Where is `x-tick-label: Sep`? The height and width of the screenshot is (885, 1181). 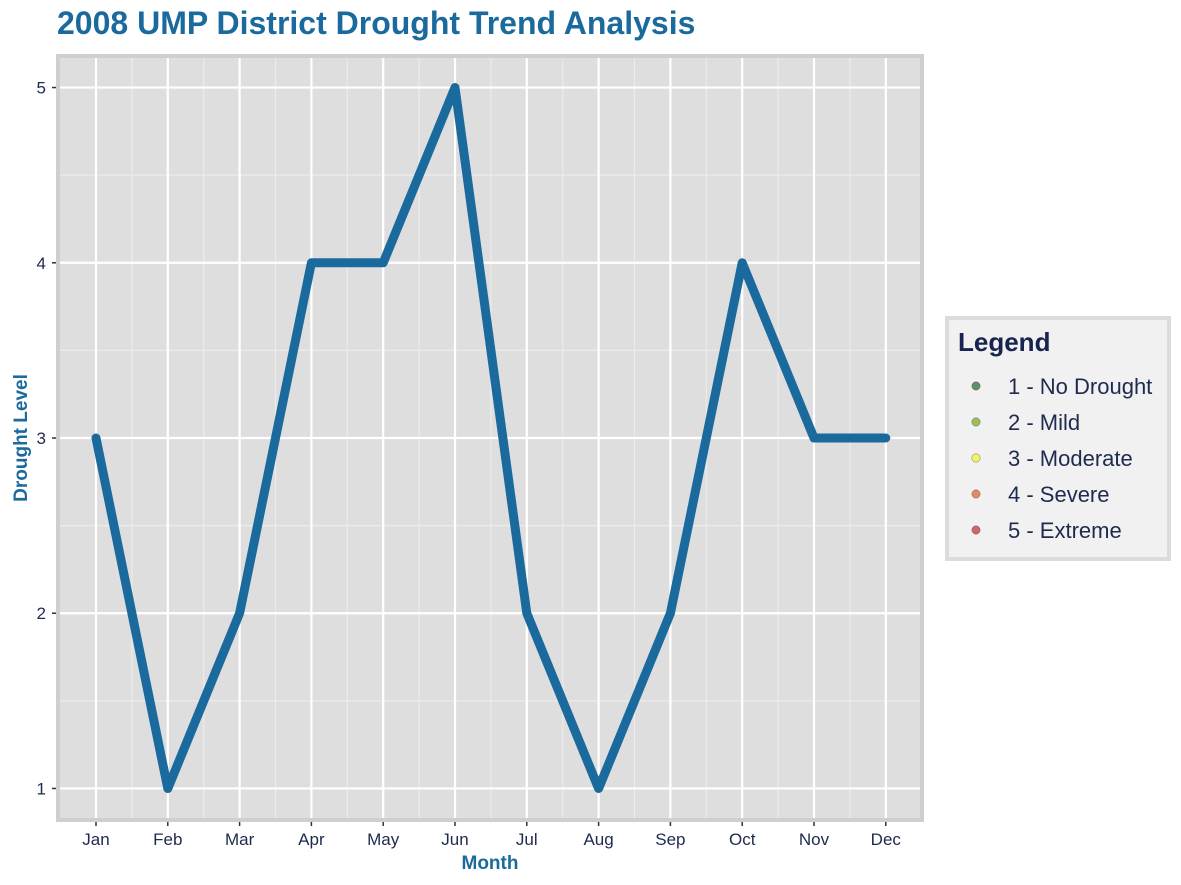 x-tick-label: Sep is located at coordinates (670, 839).